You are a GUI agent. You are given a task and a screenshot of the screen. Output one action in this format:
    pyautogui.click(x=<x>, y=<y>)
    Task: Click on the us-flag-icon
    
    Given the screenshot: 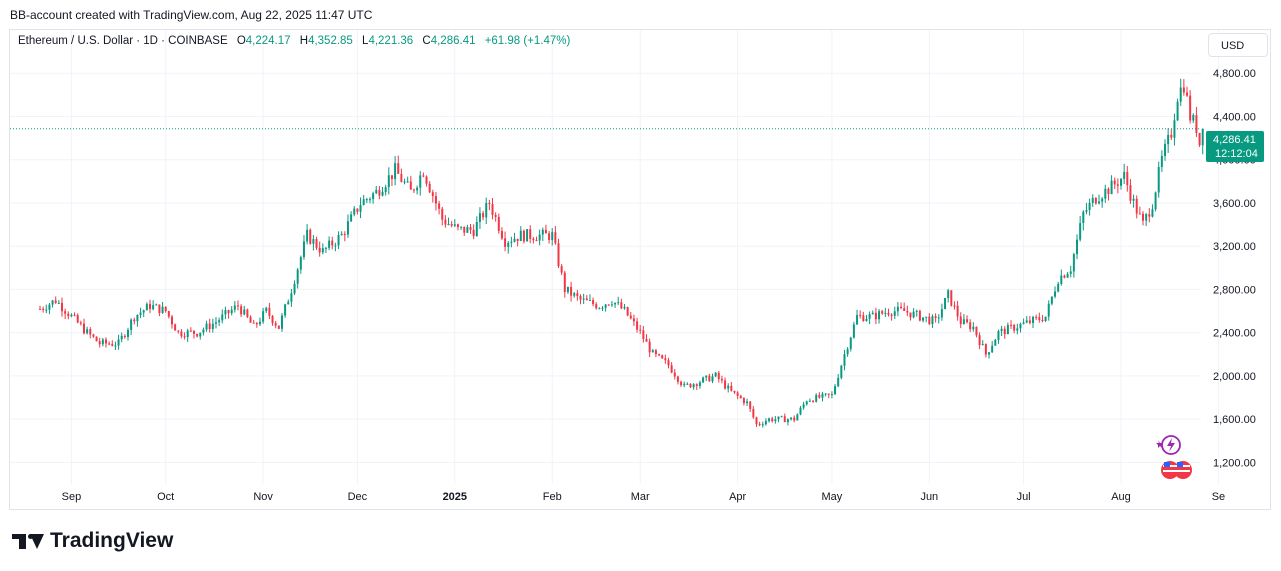 What is the action you would take?
    pyautogui.click(x=1176, y=470)
    